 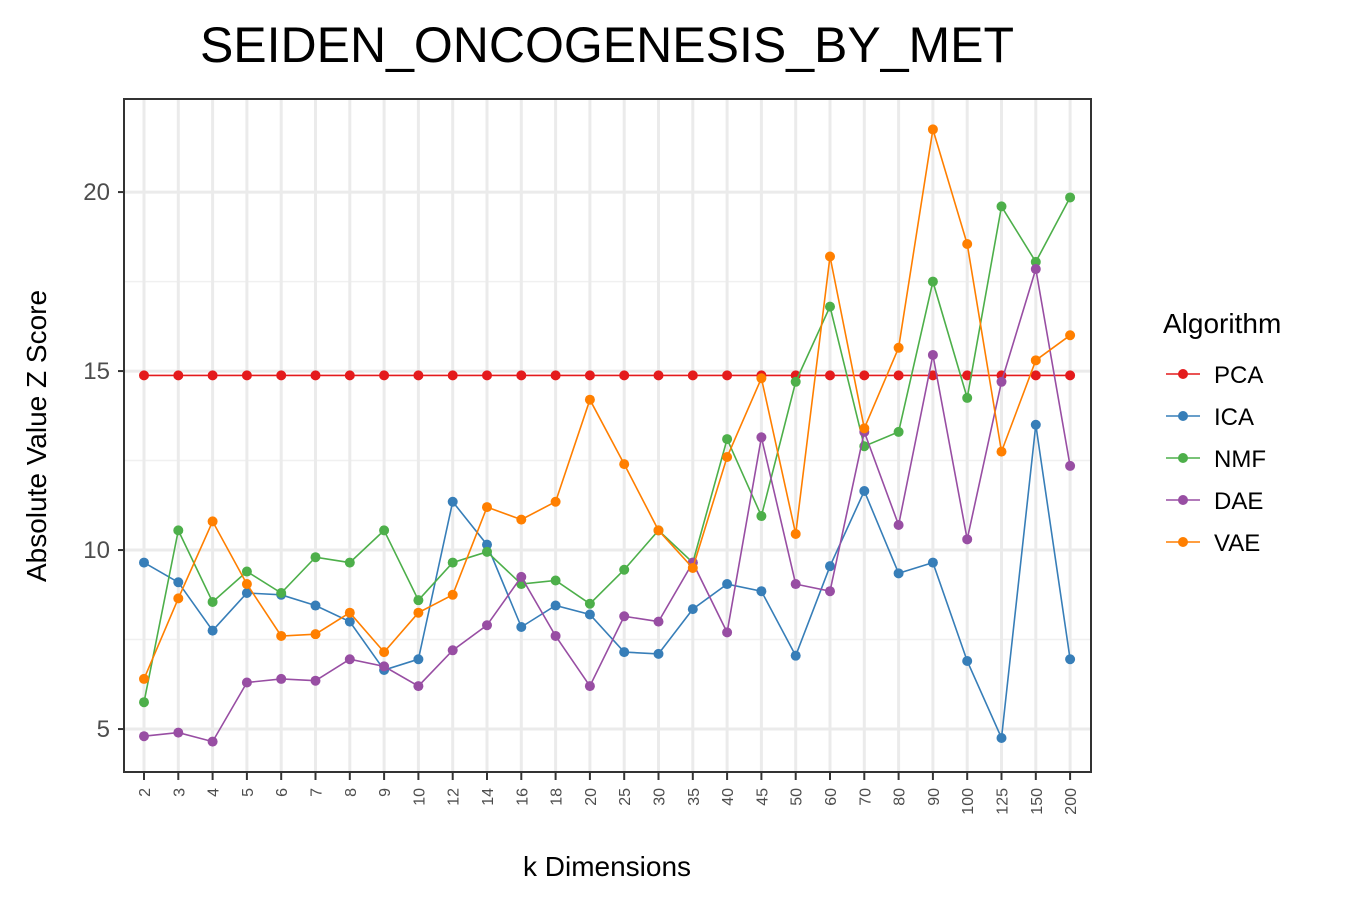 I want to click on x-tick-label: 150, so click(x=1037, y=801).